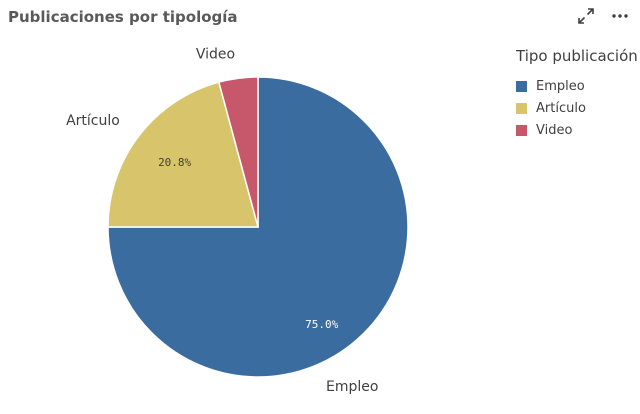 Image resolution: width=640 pixels, height=414 pixels. What do you see at coordinates (183, 154) in the screenshot?
I see `pie-slice-articulo` at bounding box center [183, 154].